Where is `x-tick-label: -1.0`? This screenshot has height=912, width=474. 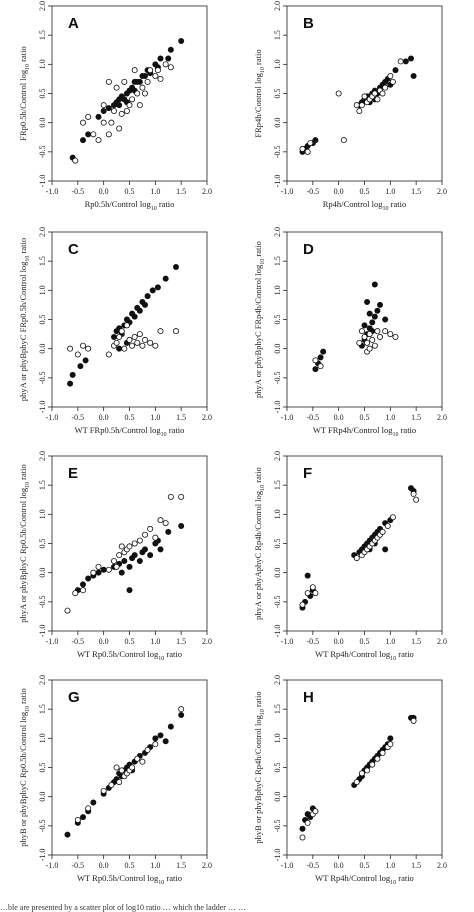 x-tick-label: -1.0 is located at coordinates (287, 865).